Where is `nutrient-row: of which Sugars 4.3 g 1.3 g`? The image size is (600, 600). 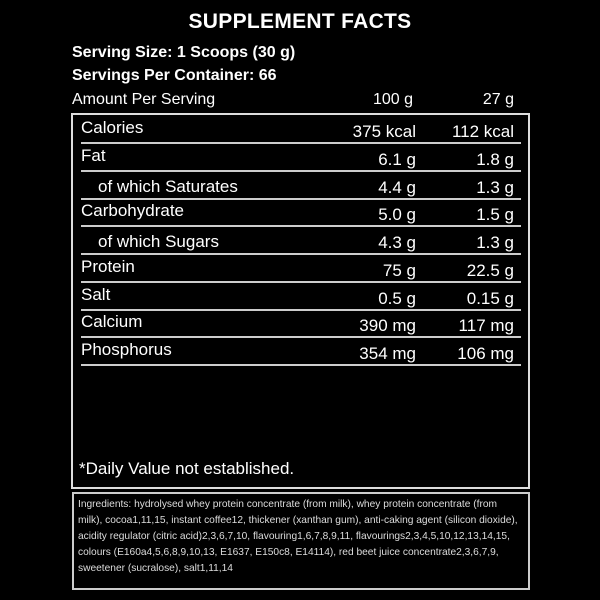
nutrient-row: of which Sugars 4.3 g 1.3 g is located at coordinates (301, 240).